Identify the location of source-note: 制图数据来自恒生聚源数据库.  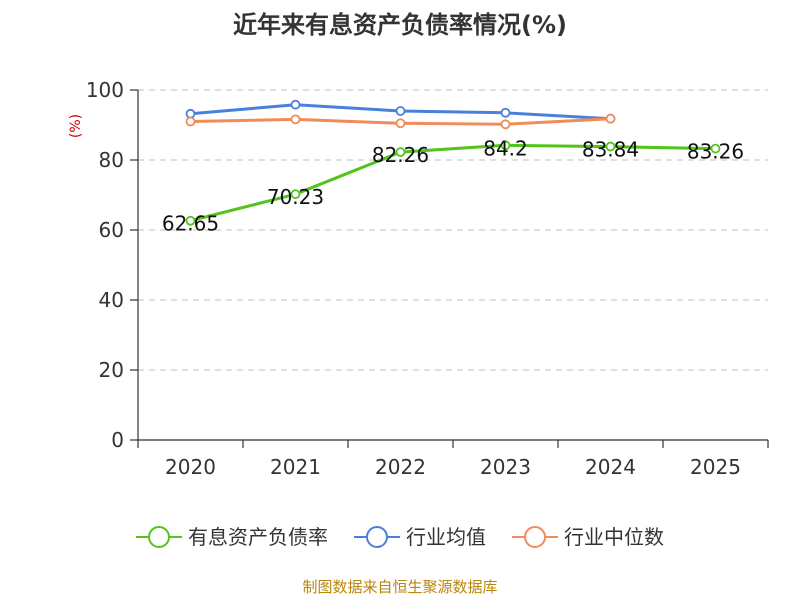
(399, 587).